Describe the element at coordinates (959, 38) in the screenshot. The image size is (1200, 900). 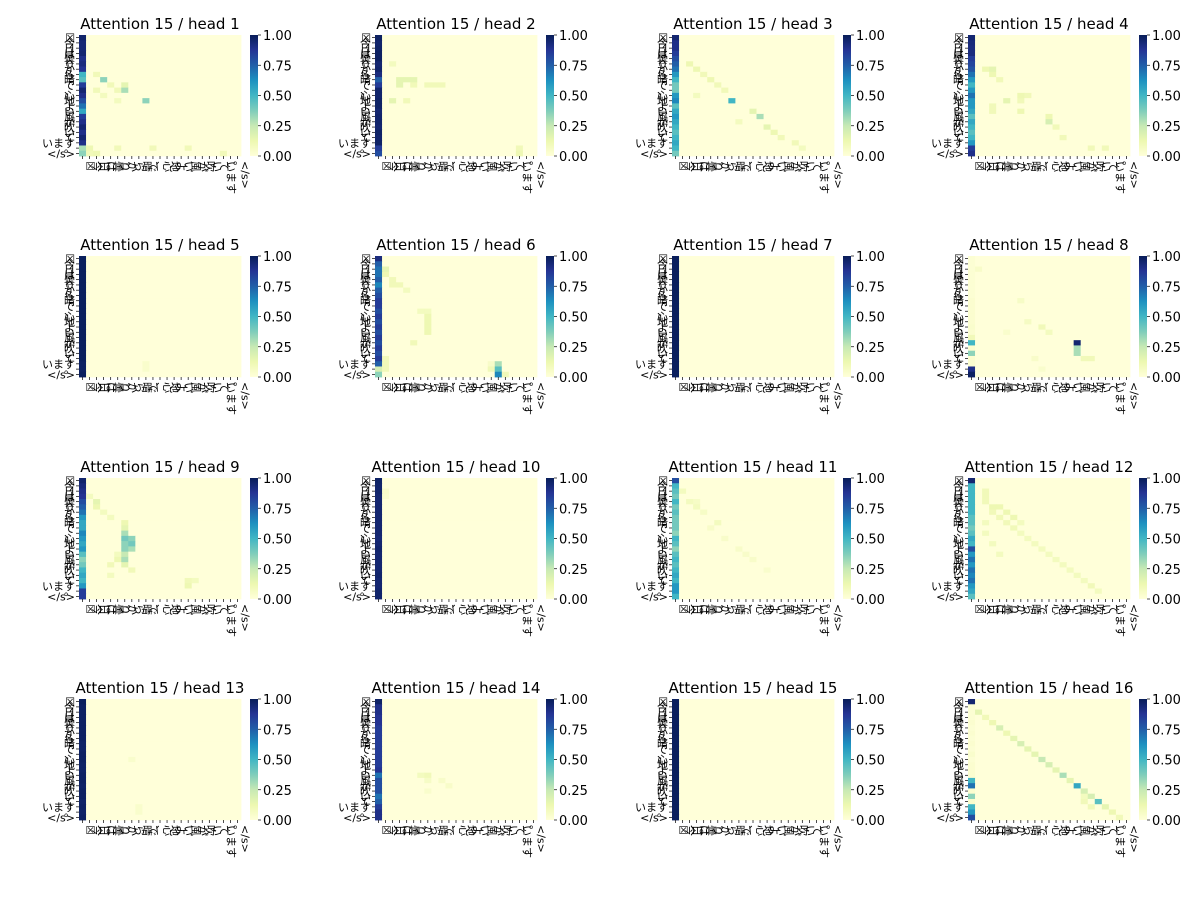
I see `y-tick-label: ☒` at that location.